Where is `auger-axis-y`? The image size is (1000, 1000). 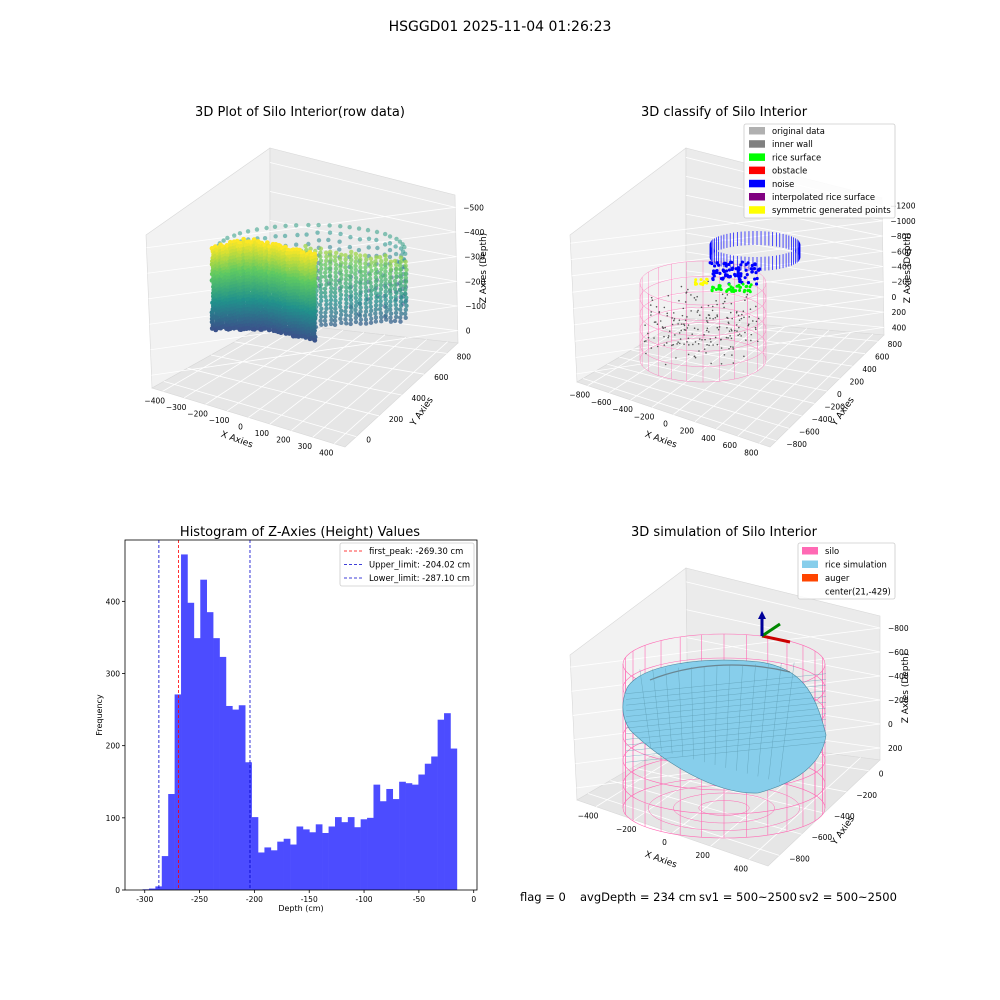
auger-axis-y is located at coordinates (771, 630).